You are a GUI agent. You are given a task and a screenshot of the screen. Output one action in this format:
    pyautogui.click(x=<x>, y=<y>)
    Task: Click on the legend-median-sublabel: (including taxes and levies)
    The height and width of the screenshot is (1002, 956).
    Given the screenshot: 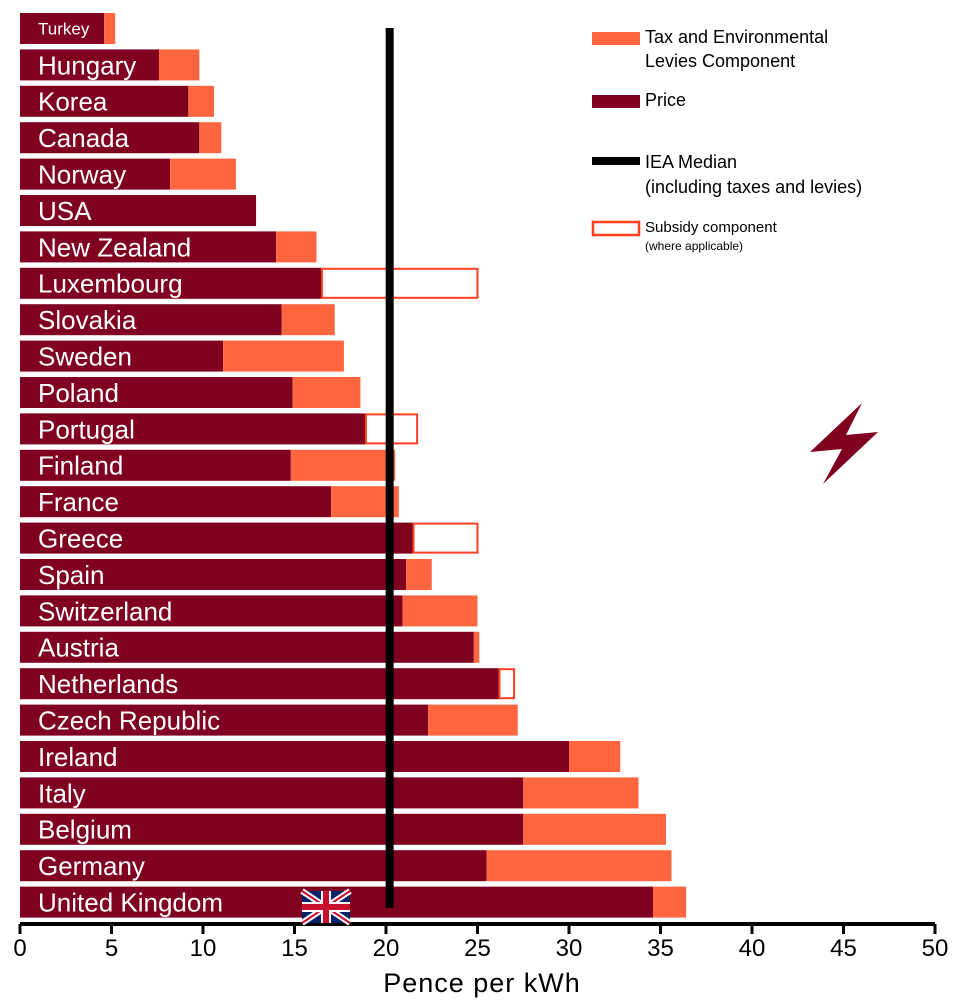 What is the action you would take?
    pyautogui.click(x=753, y=187)
    